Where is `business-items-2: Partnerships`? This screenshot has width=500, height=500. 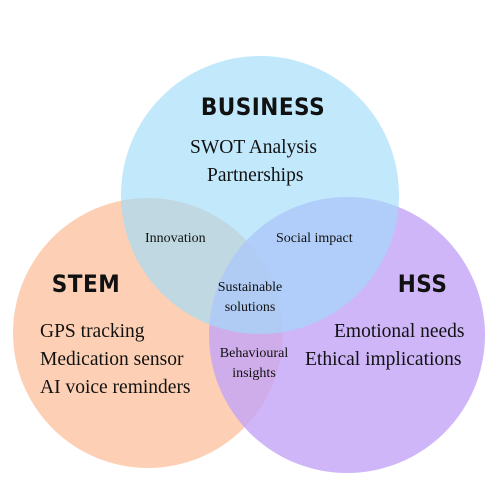
business-items-2: Partnerships is located at coordinates (255, 176).